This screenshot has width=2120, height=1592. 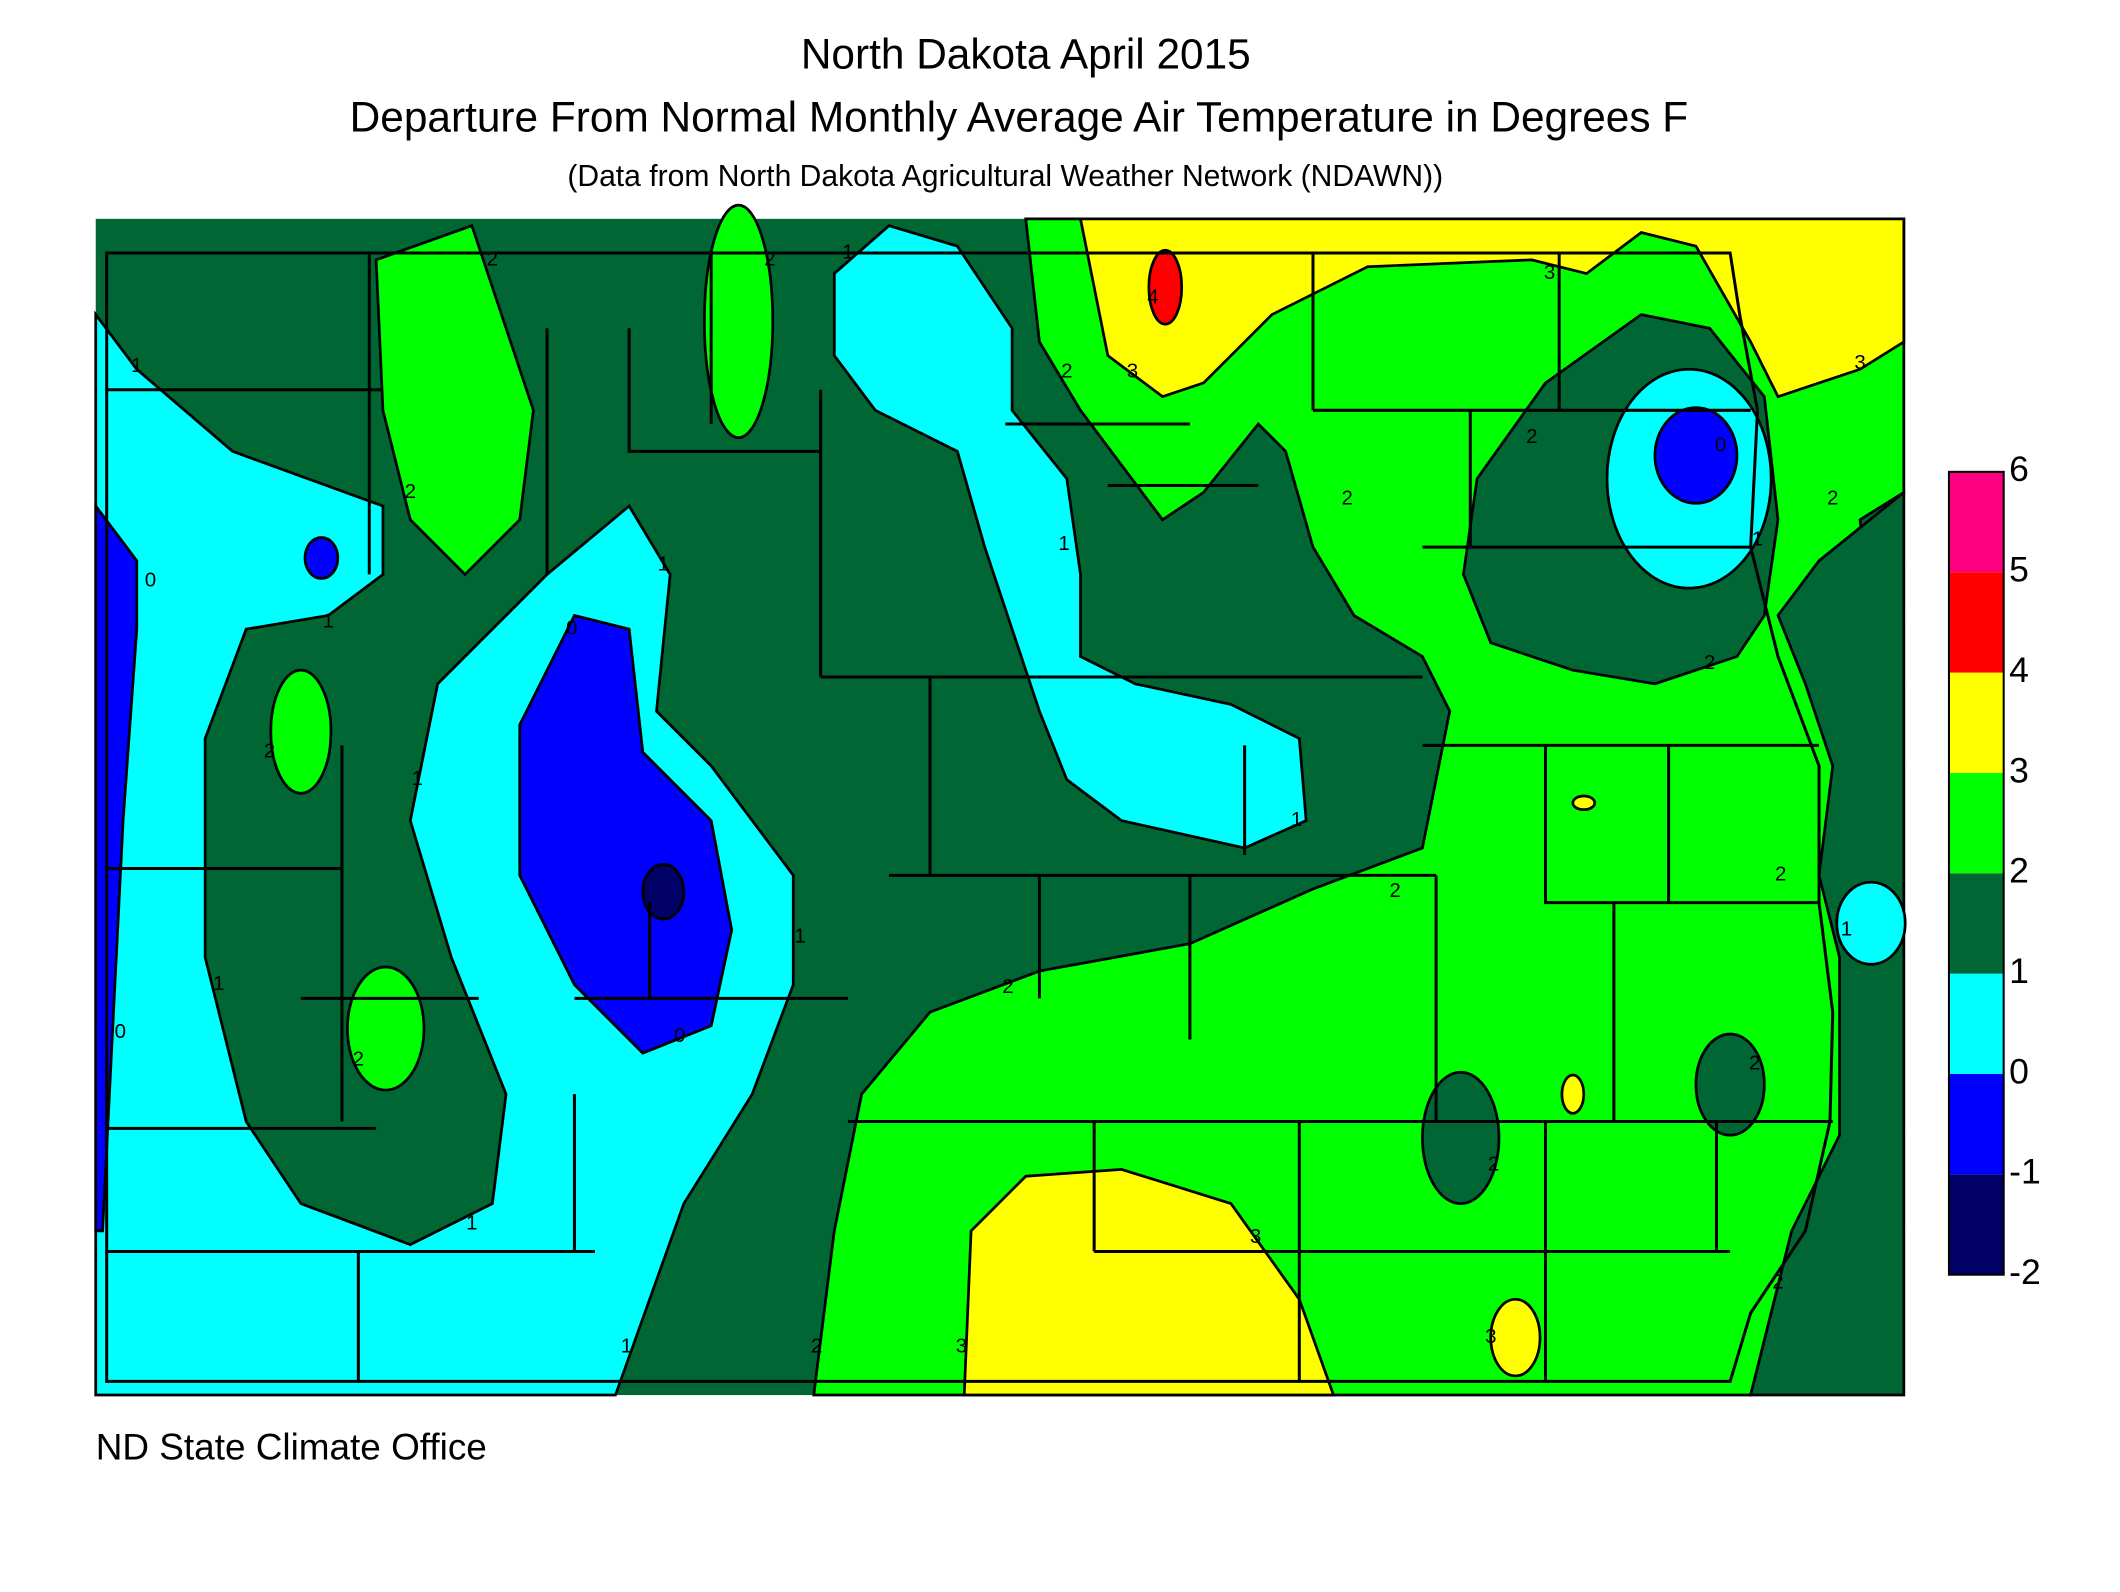 I want to click on legend-tick-label: 0, so click(x=2019, y=1071).